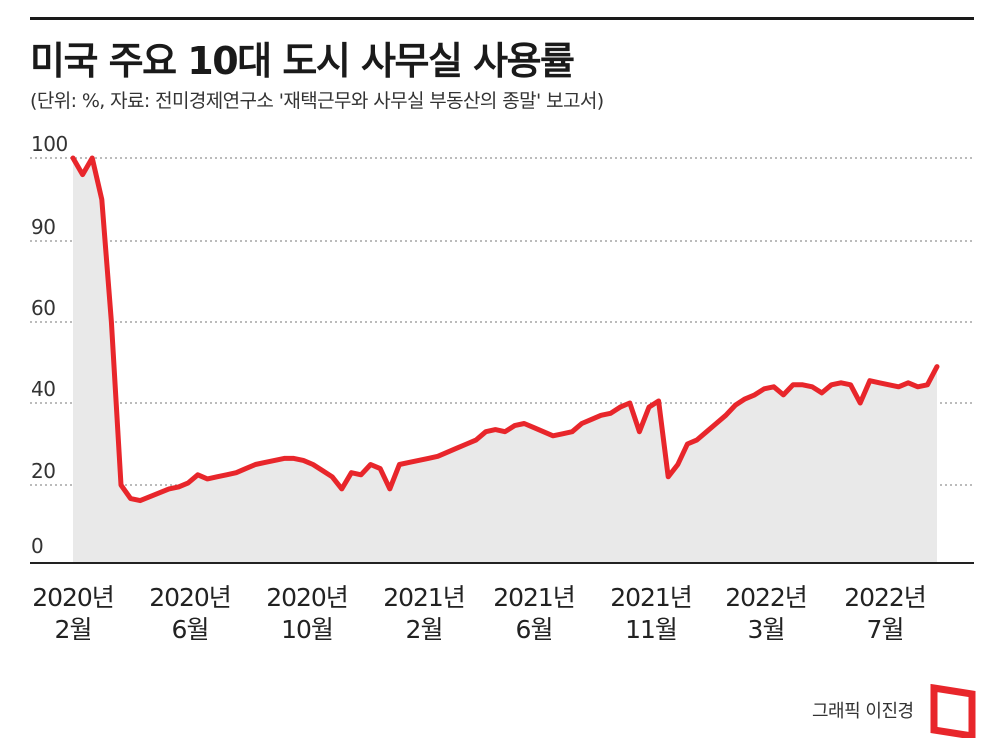 This screenshot has height=743, width=1004. Describe the element at coordinates (424, 613) in the screenshot. I see `x-tick-label: 2021년 2월` at that location.